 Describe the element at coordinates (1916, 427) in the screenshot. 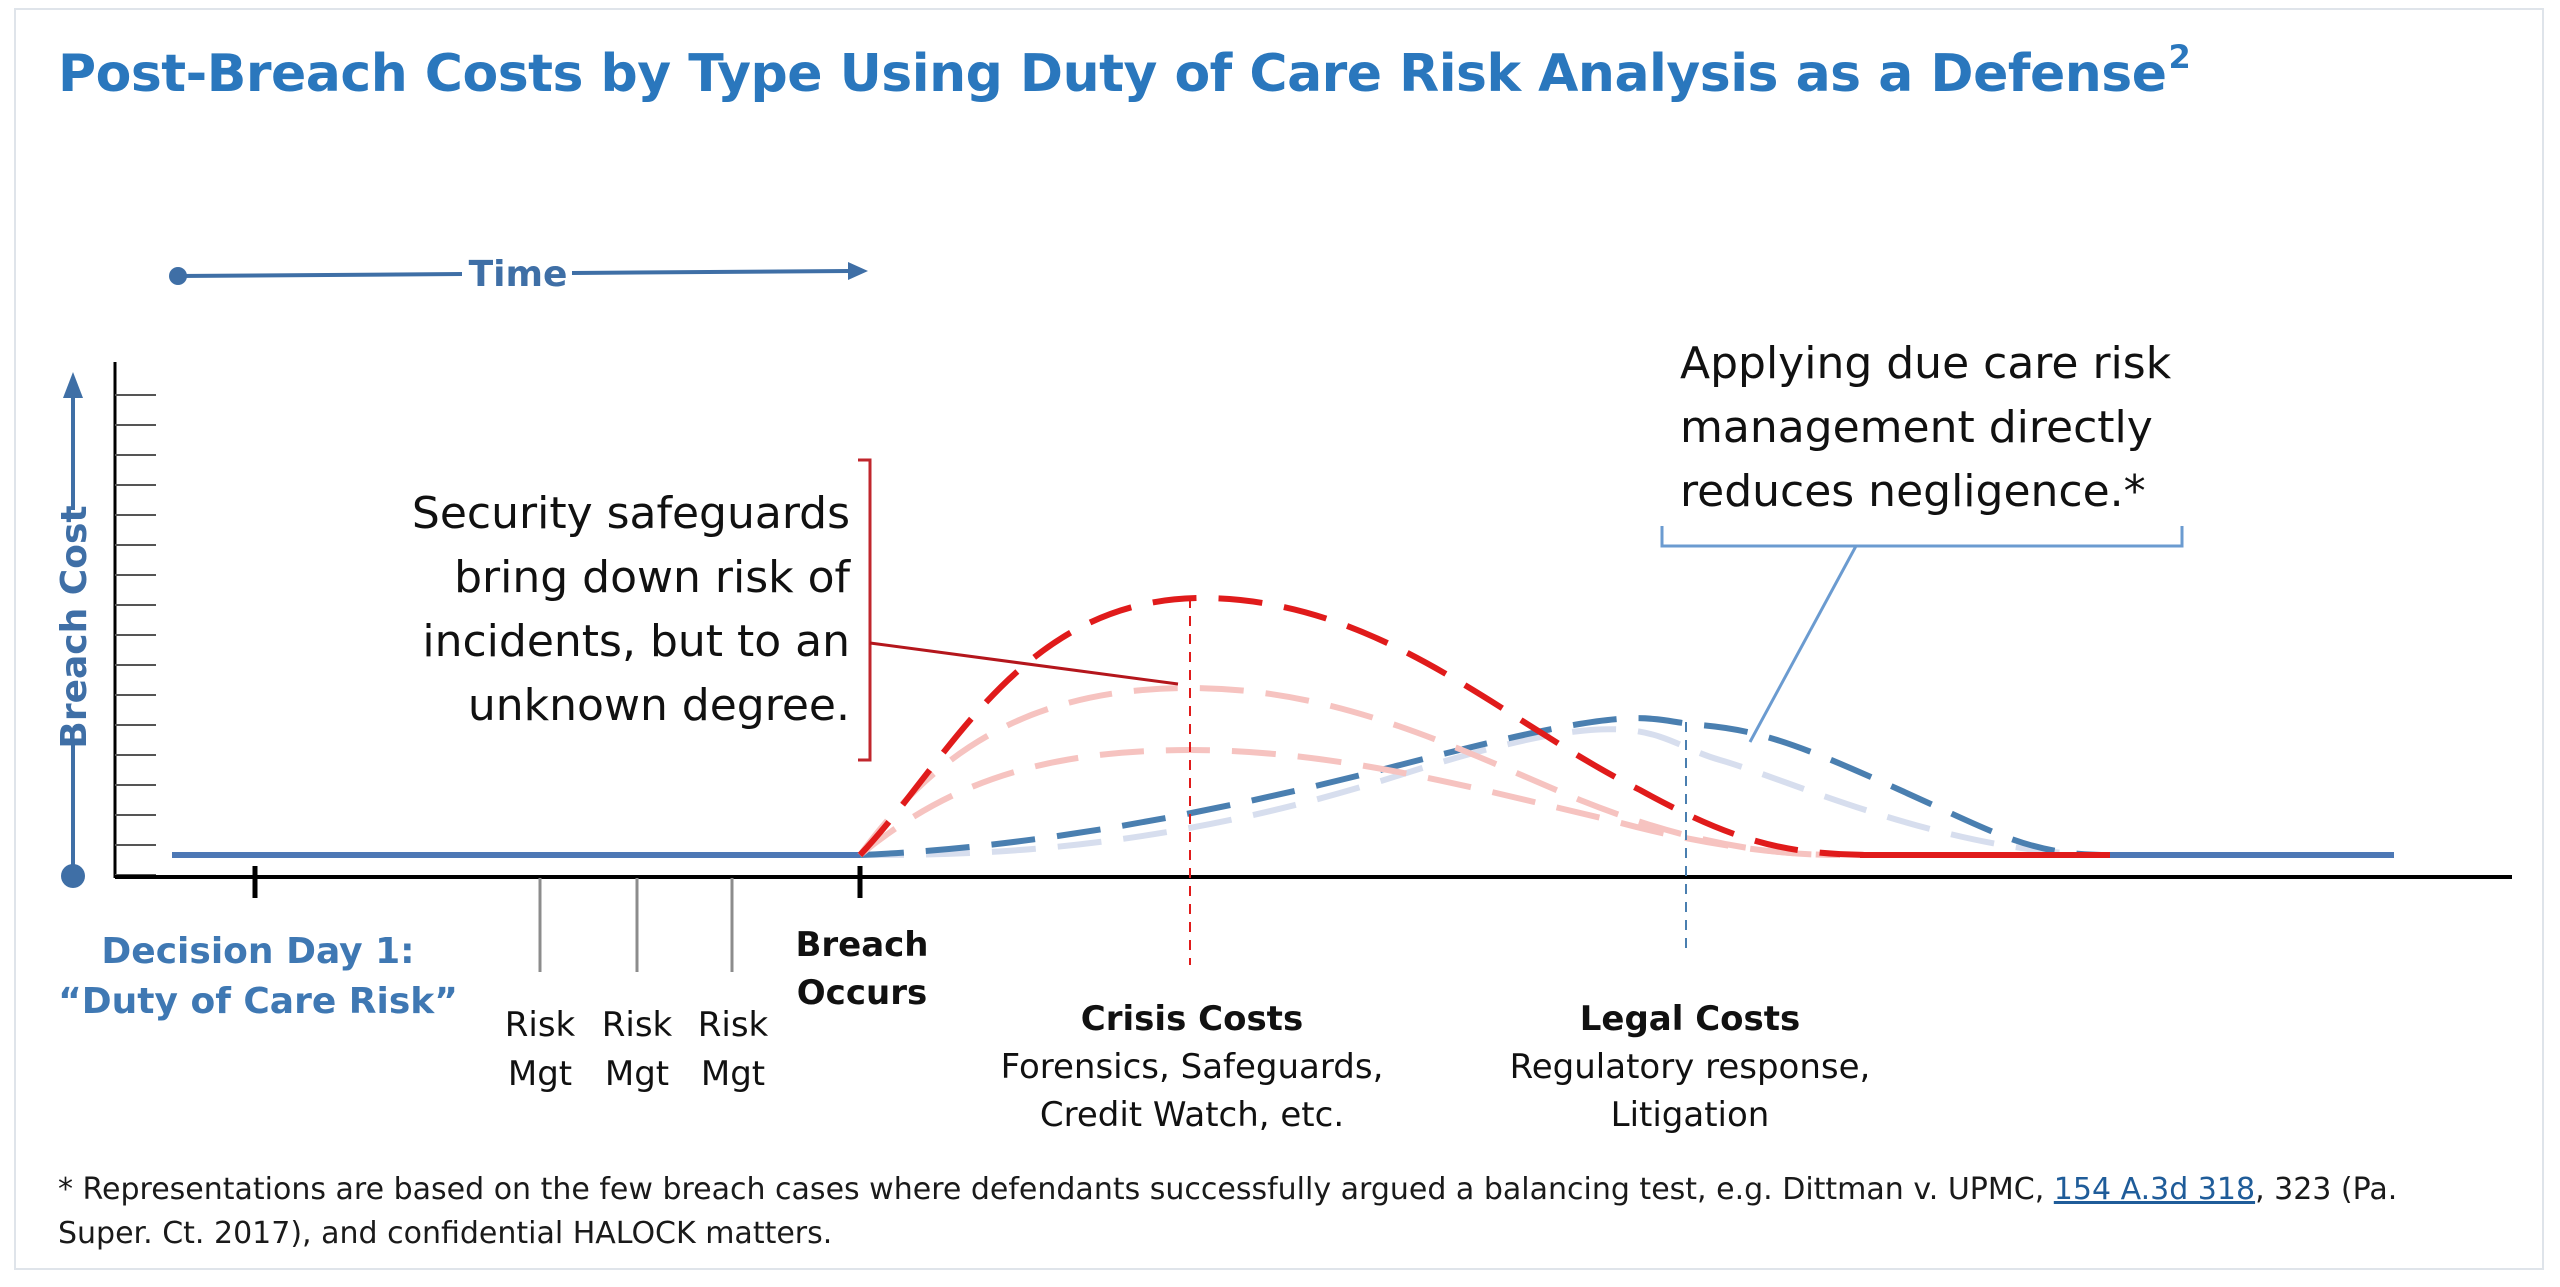

I see `due-care-line-2: management directly` at that location.